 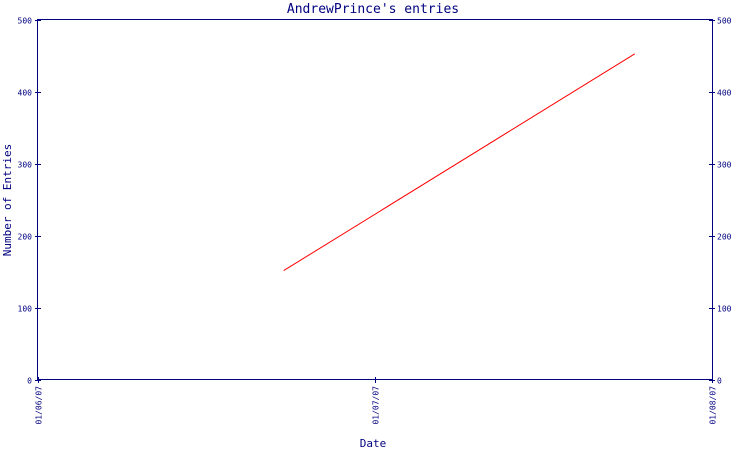 What do you see at coordinates (25, 165) in the screenshot?
I see `y-tick-label-left: 300` at bounding box center [25, 165].